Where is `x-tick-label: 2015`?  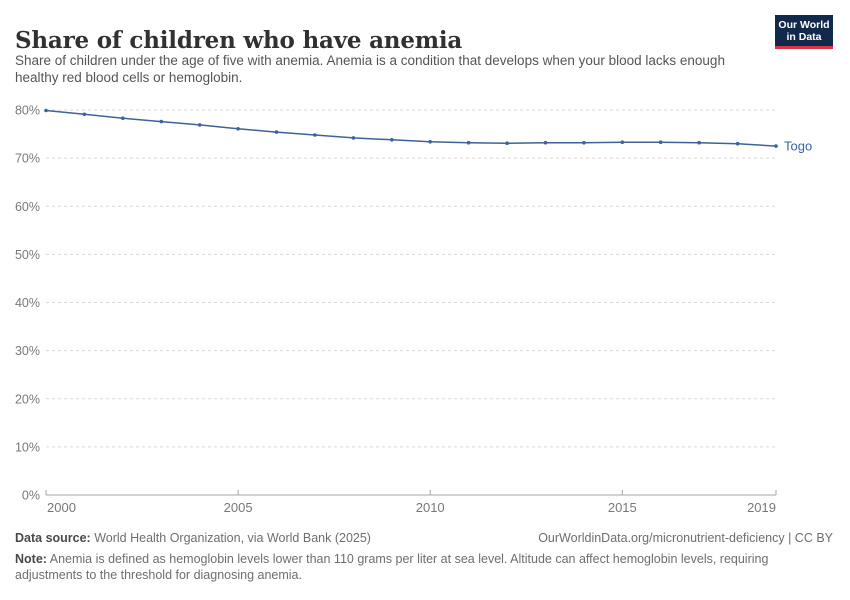 x-tick-label: 2015 is located at coordinates (622, 507).